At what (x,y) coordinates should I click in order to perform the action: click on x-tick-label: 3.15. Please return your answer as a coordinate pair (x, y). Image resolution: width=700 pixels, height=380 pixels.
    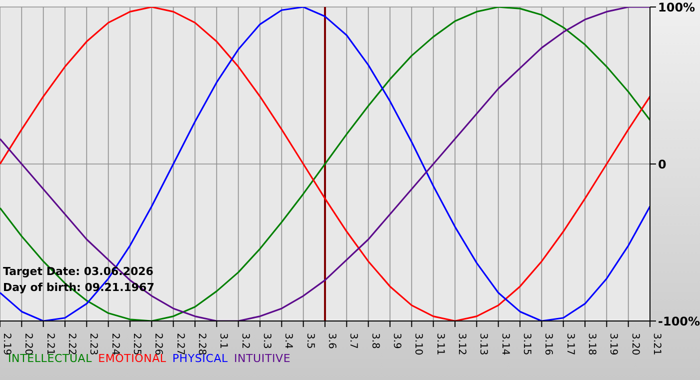
    Looking at the image, I should click on (526, 344).